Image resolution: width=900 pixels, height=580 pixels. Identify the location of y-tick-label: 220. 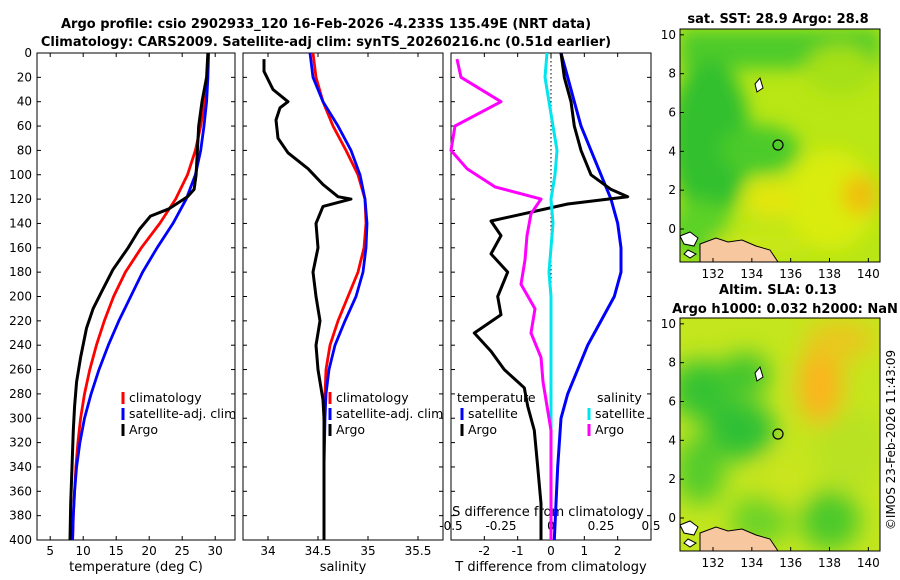
(20, 321).